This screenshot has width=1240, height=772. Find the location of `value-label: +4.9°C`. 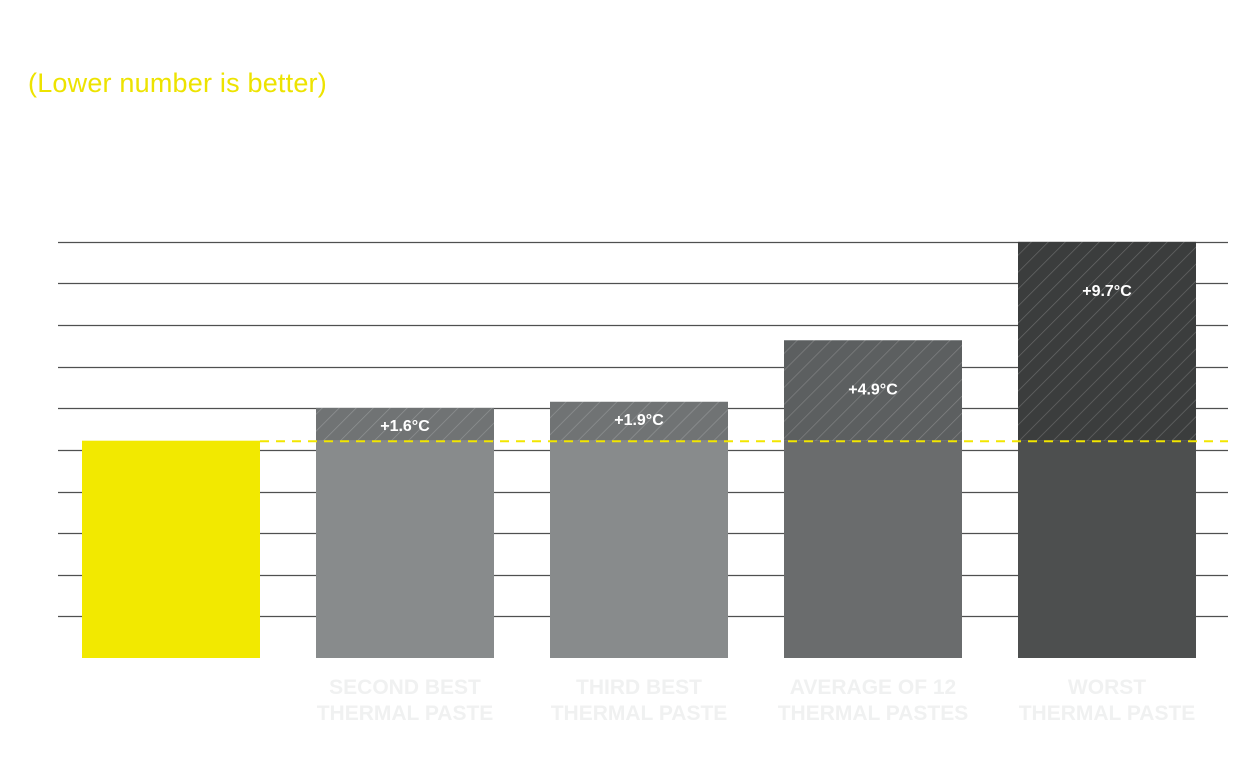

value-label: +4.9°C is located at coordinates (873, 389).